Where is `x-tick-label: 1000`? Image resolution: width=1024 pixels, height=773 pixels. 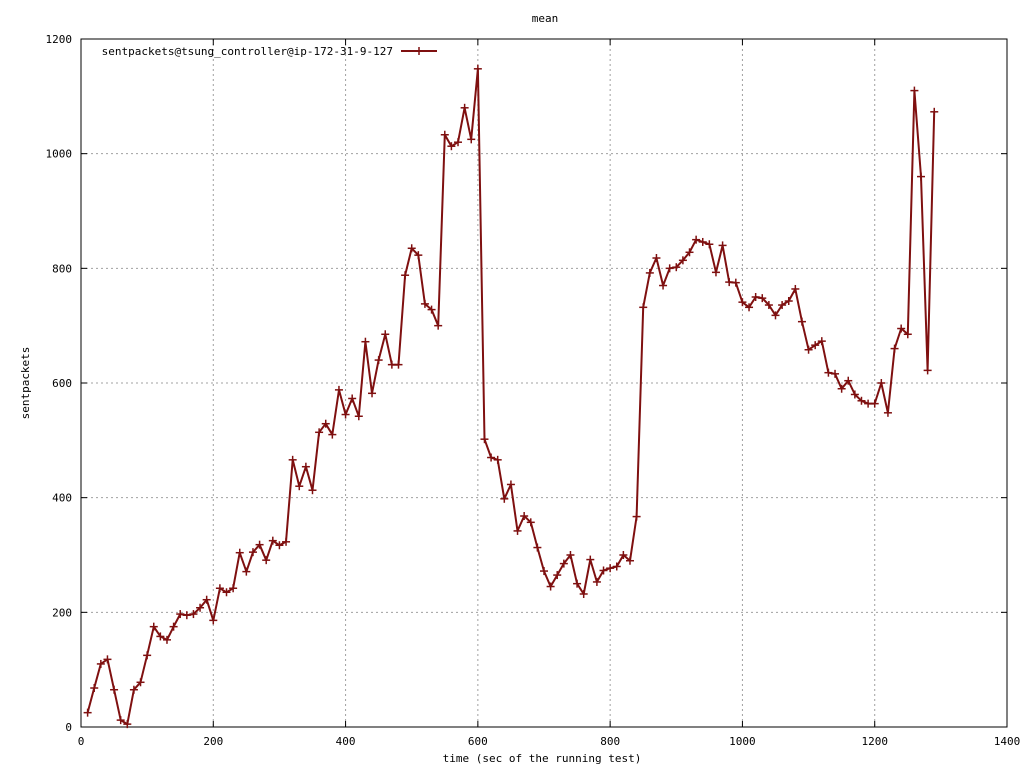
x-tick-label: 1000 is located at coordinates (742, 741).